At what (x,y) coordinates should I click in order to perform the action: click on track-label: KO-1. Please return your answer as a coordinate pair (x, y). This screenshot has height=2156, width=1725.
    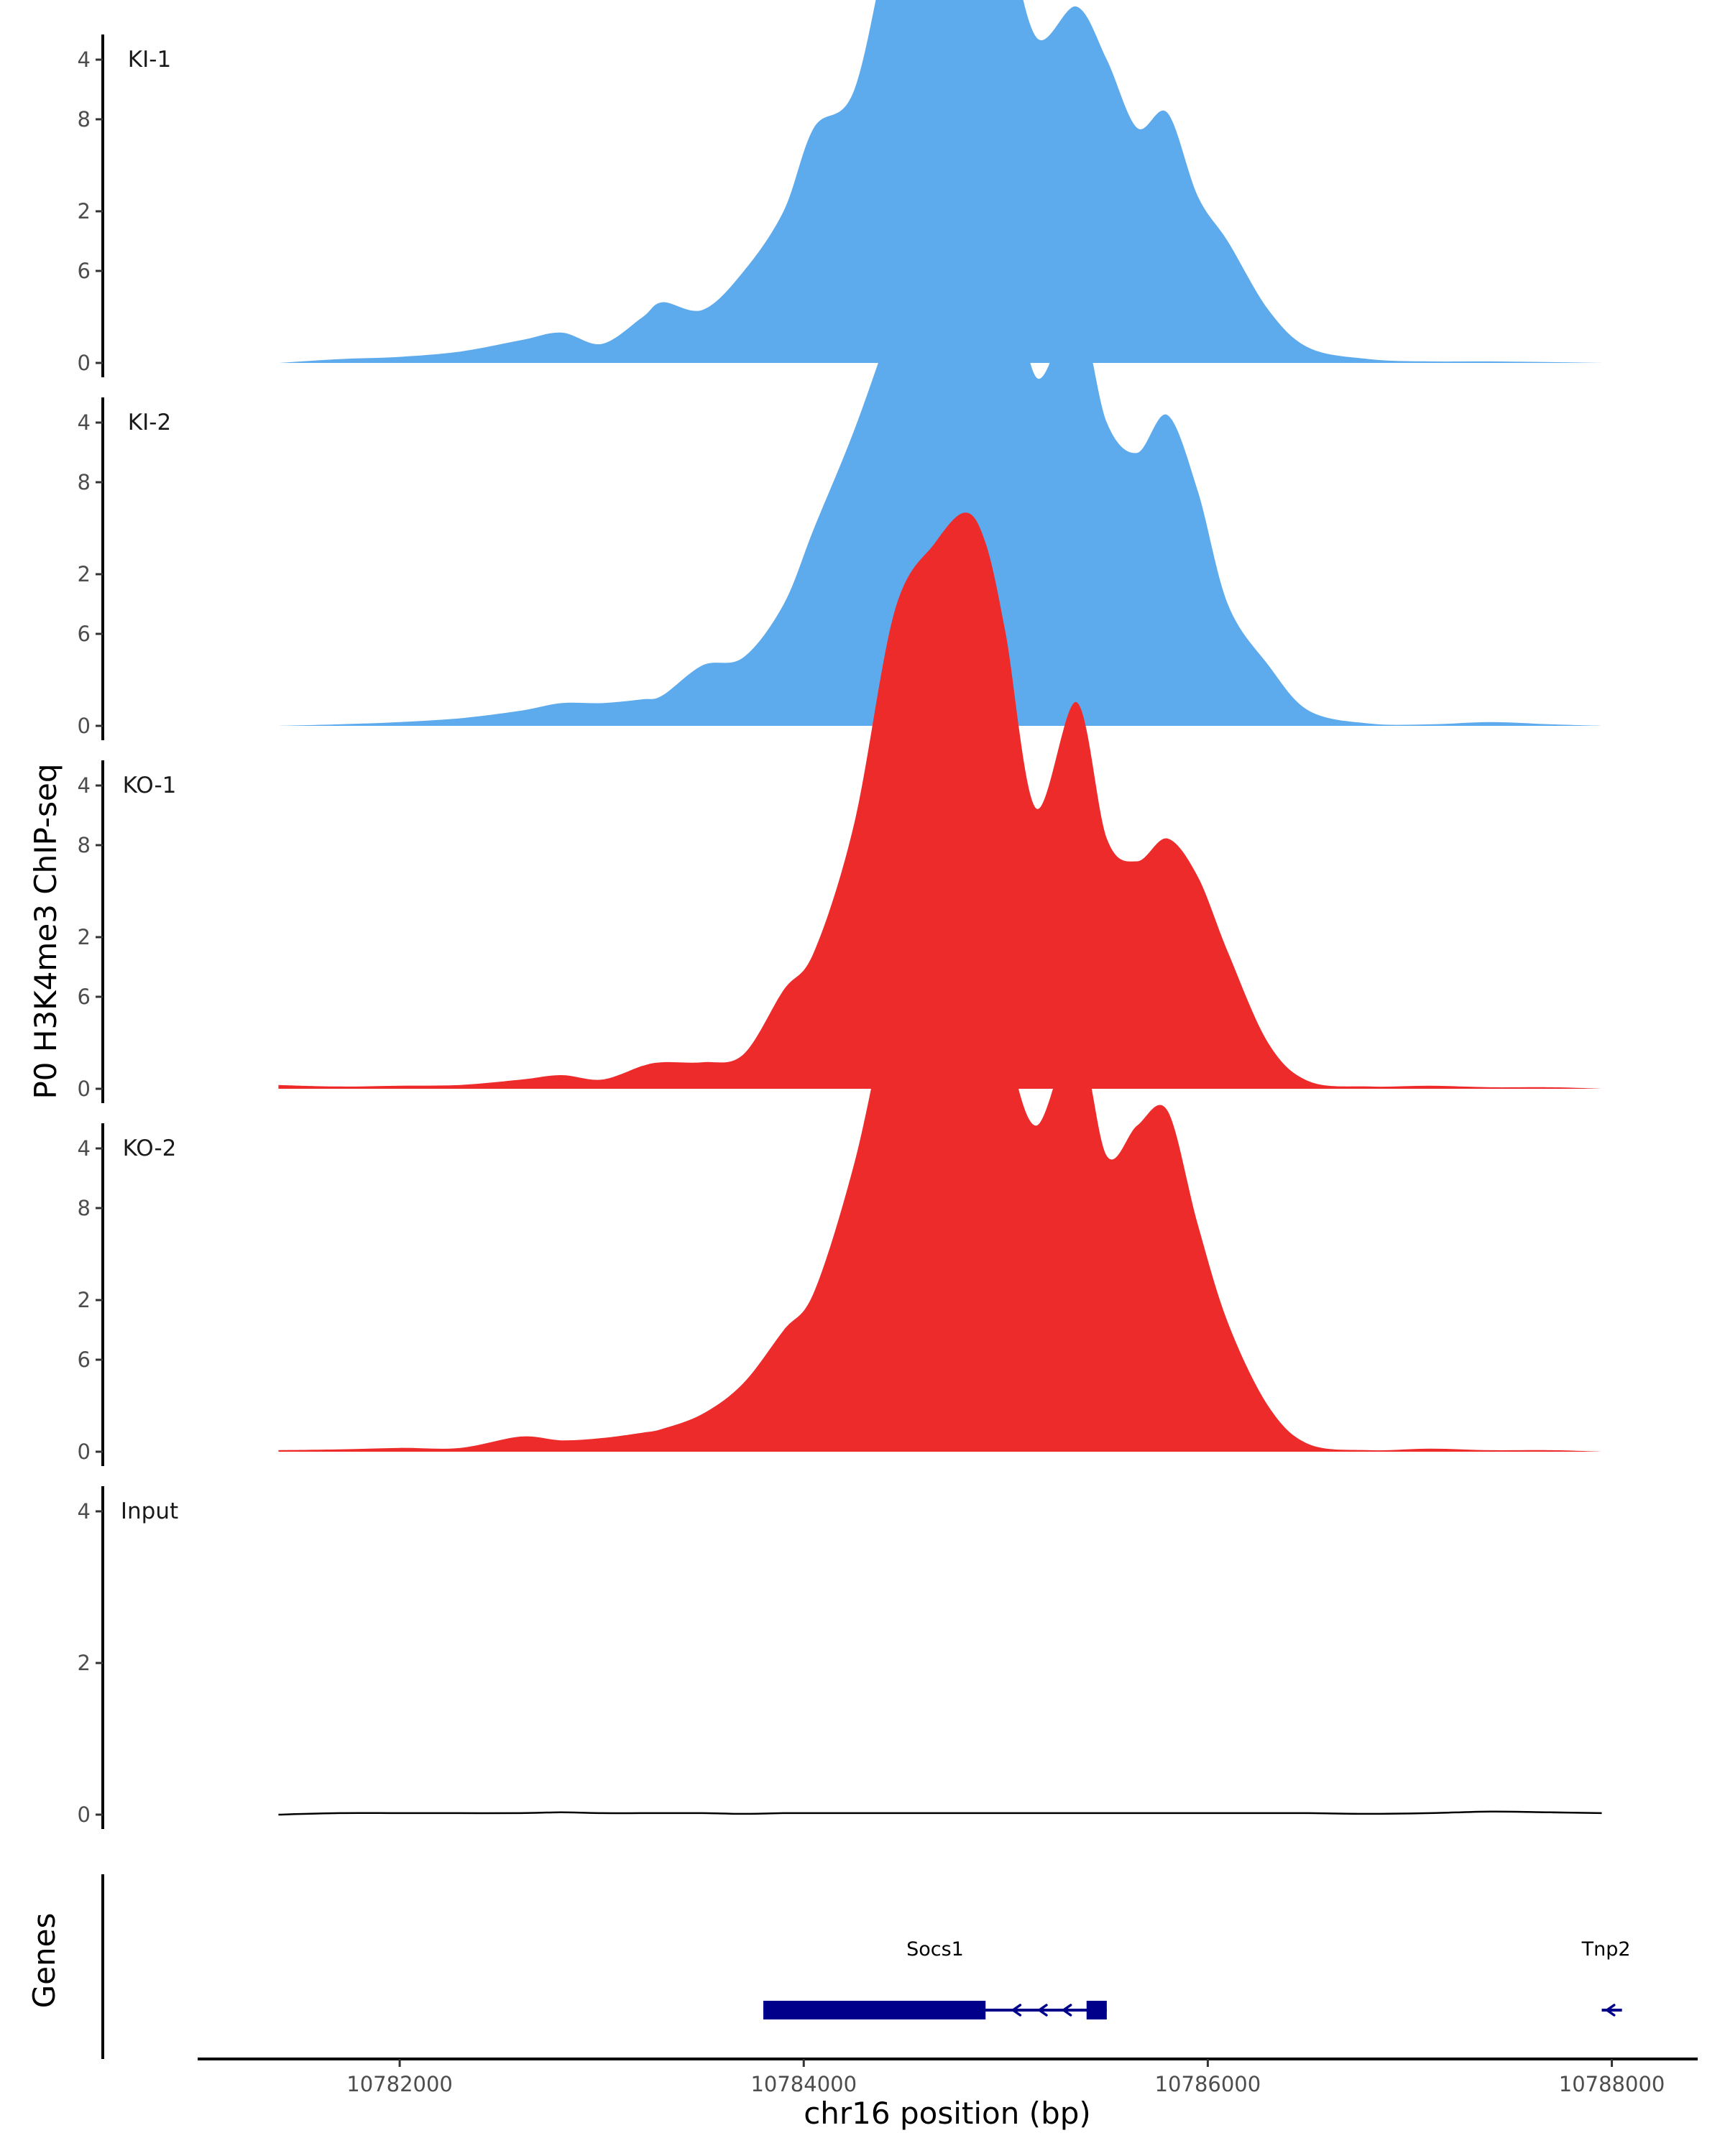
    Looking at the image, I should click on (150, 785).